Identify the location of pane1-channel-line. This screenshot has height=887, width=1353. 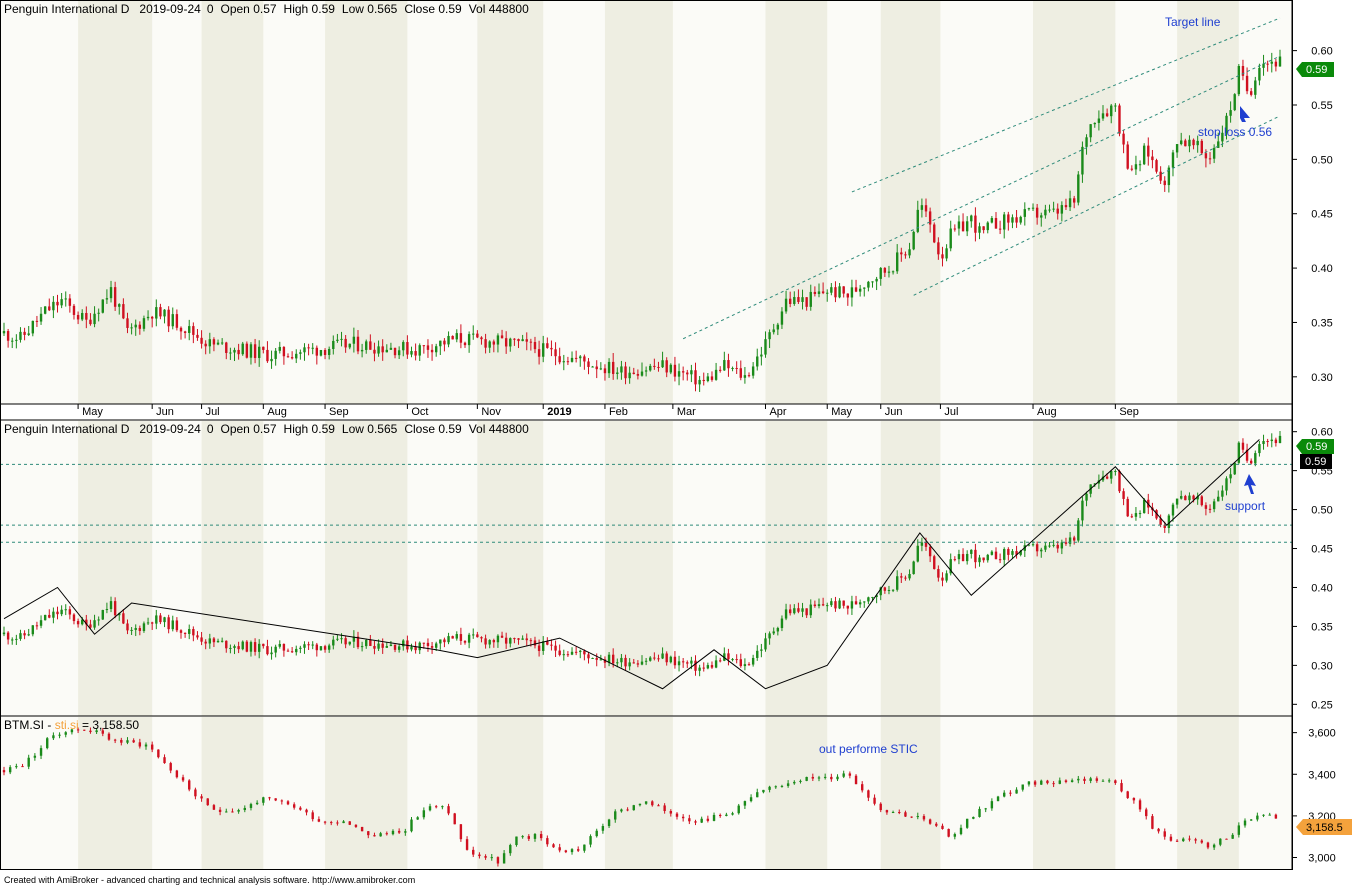
(1066, 105).